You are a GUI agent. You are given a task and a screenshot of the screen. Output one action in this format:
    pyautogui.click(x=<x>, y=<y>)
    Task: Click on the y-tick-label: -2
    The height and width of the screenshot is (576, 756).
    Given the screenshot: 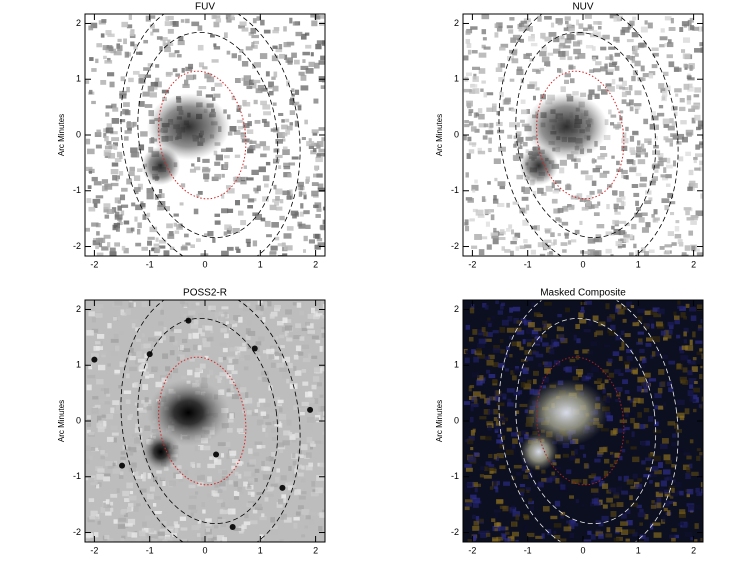 What is the action you would take?
    pyautogui.click(x=455, y=532)
    